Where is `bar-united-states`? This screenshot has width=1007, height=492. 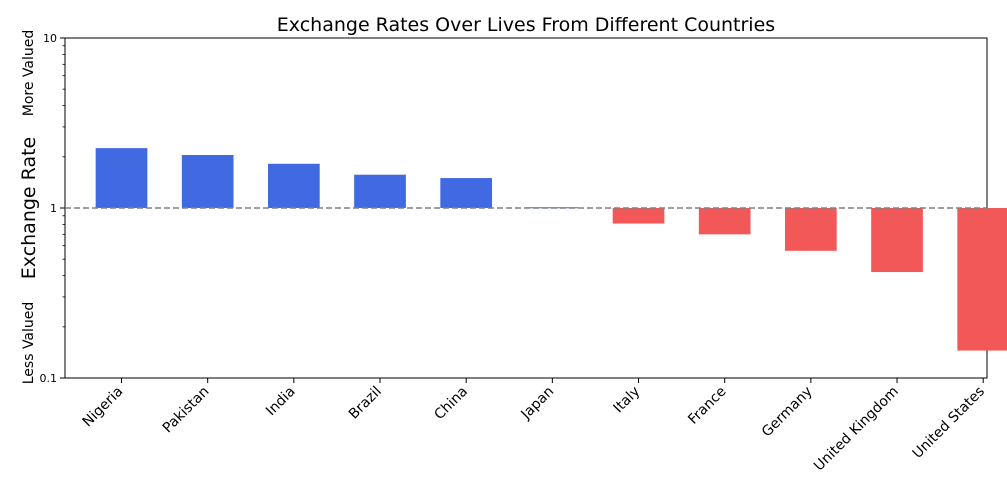 bar-united-states is located at coordinates (982, 279).